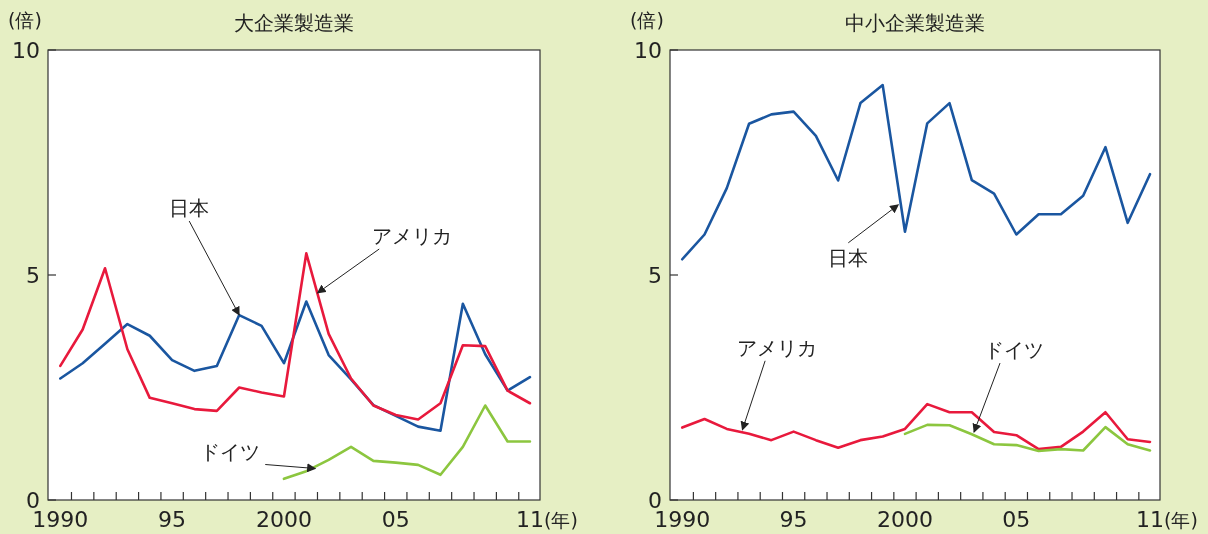 This screenshot has height=534, width=1208. What do you see at coordinates (294, 23) in the screenshot?
I see `chart-title: 大企業製造業` at bounding box center [294, 23].